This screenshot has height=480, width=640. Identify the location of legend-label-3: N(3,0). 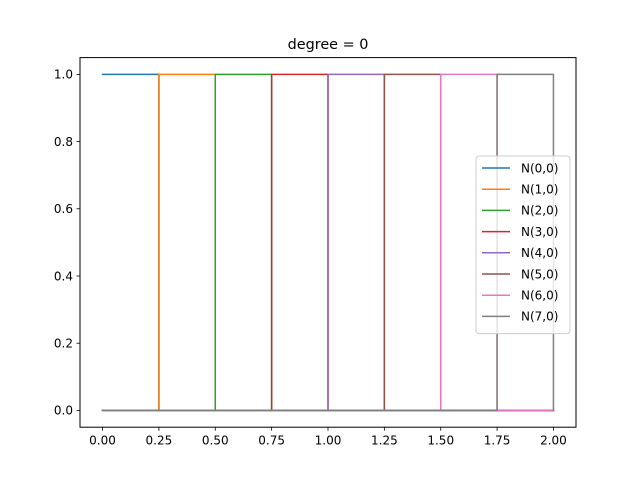
(539, 232).